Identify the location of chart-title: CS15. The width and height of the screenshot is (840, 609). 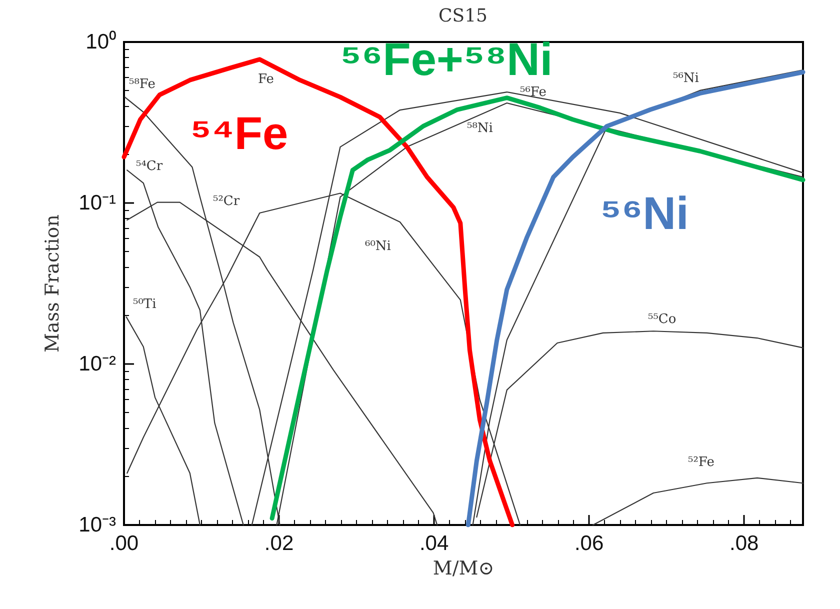
(463, 16).